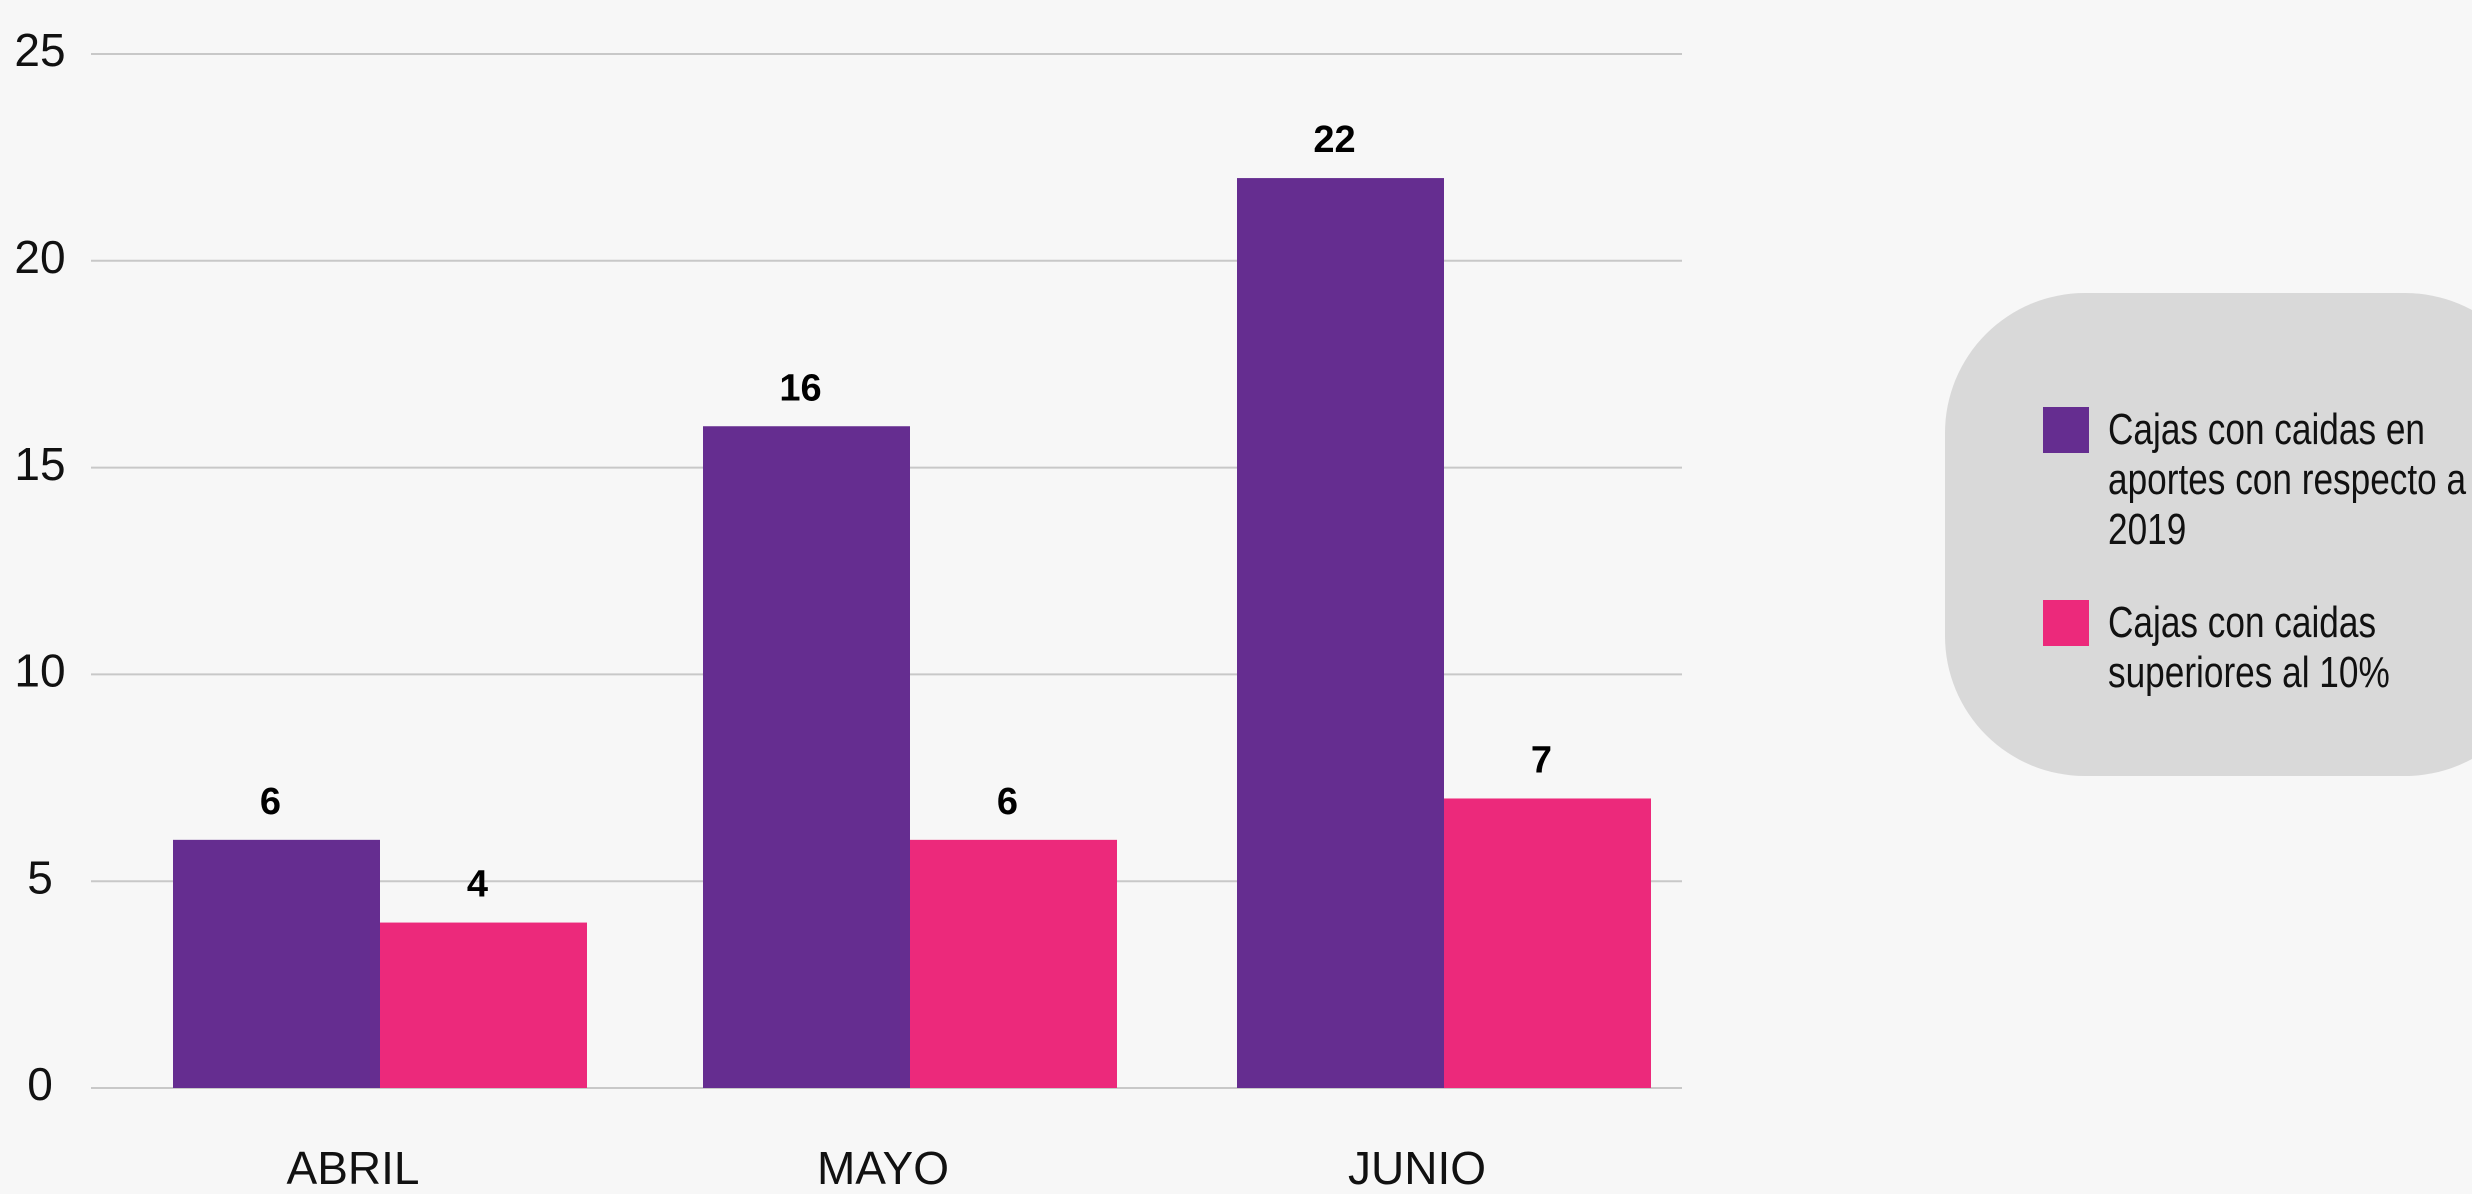  I want to click on y-tick-label: 0, so click(40, 1084).